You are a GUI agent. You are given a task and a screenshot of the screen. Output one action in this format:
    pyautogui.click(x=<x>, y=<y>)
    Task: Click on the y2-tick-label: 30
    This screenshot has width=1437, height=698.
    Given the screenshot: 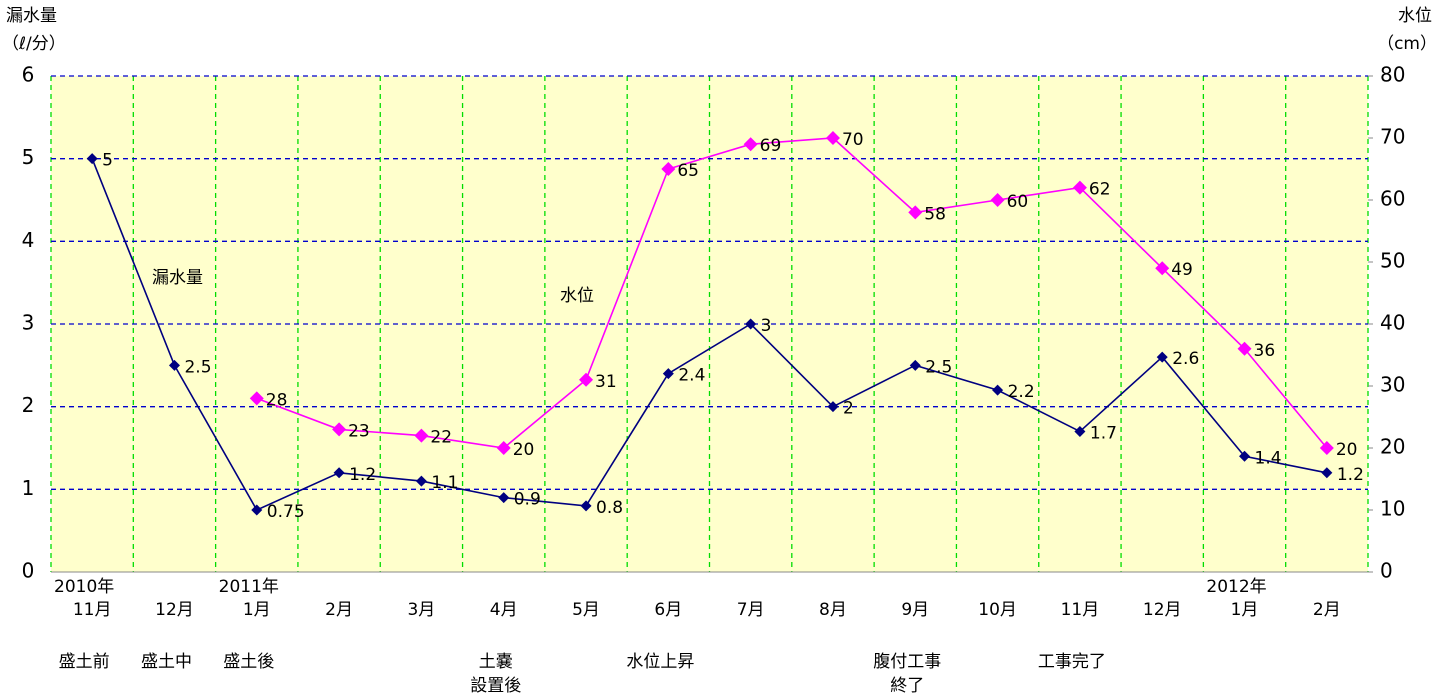 What is the action you would take?
    pyautogui.click(x=1392, y=385)
    